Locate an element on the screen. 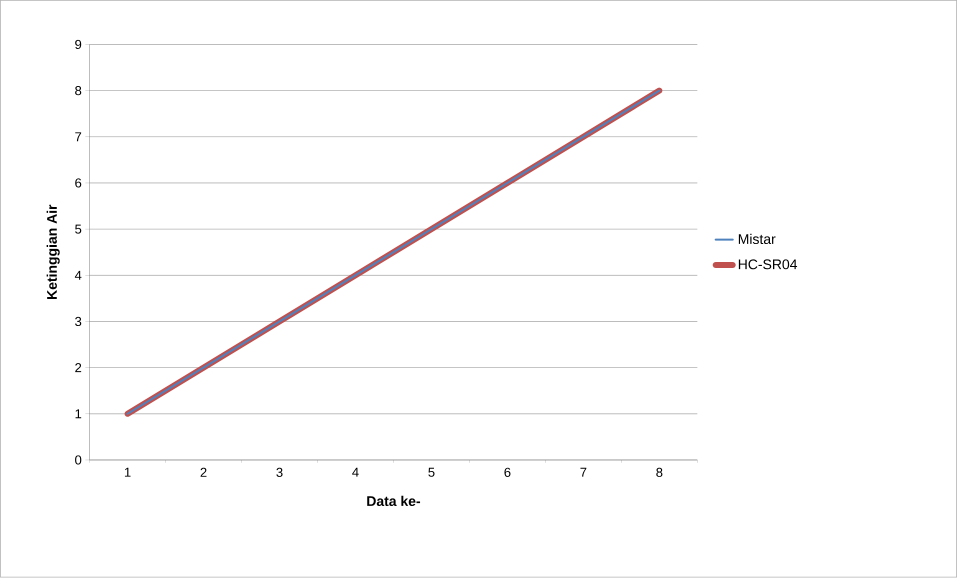 This screenshot has width=957, height=578. x-tick-label: 7 is located at coordinates (583, 472).